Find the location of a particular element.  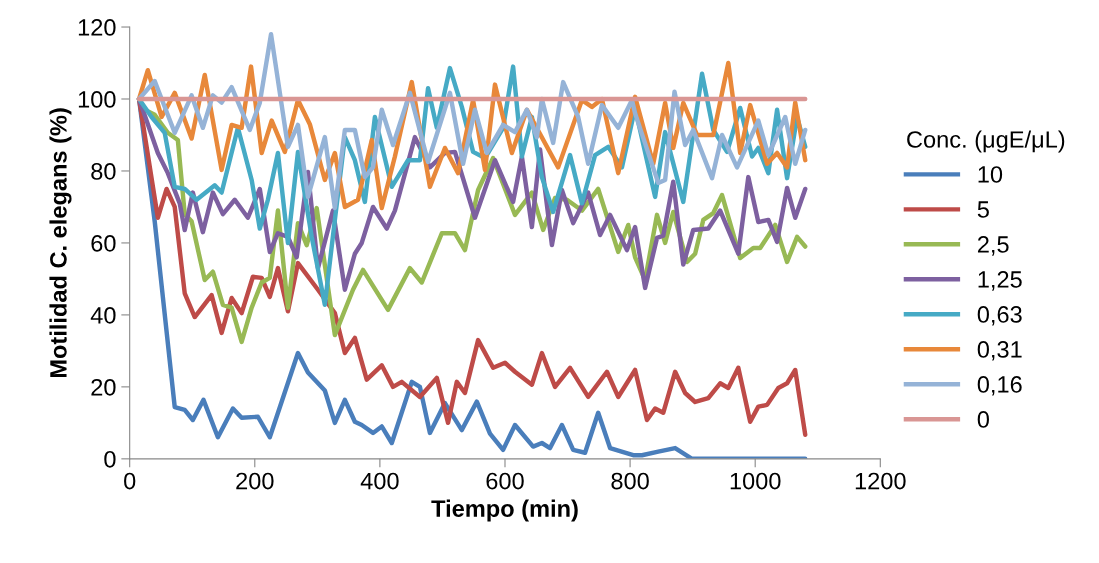

legend-title: Conc. (μgE/μL) is located at coordinates (986, 141).